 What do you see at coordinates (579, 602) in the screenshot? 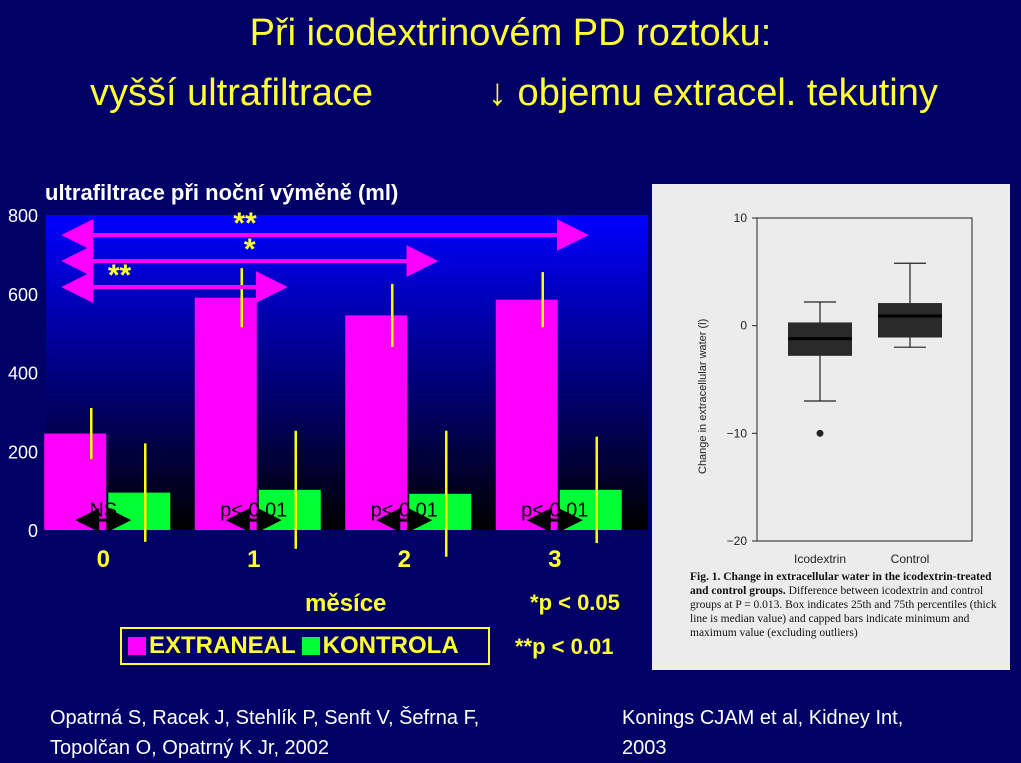
I see `sig-text: p < 0.05` at bounding box center [579, 602].